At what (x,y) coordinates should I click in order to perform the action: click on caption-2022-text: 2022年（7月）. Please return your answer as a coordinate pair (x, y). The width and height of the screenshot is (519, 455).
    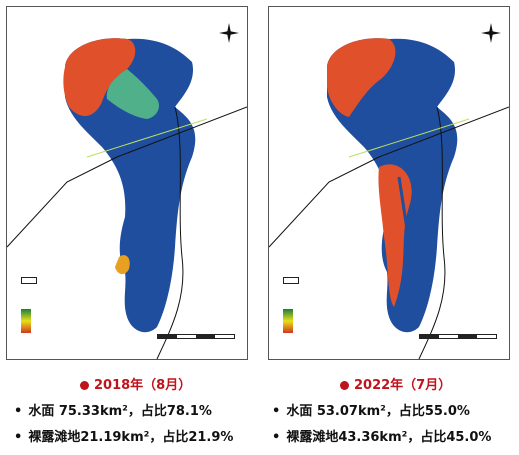
    Looking at the image, I should click on (403, 385).